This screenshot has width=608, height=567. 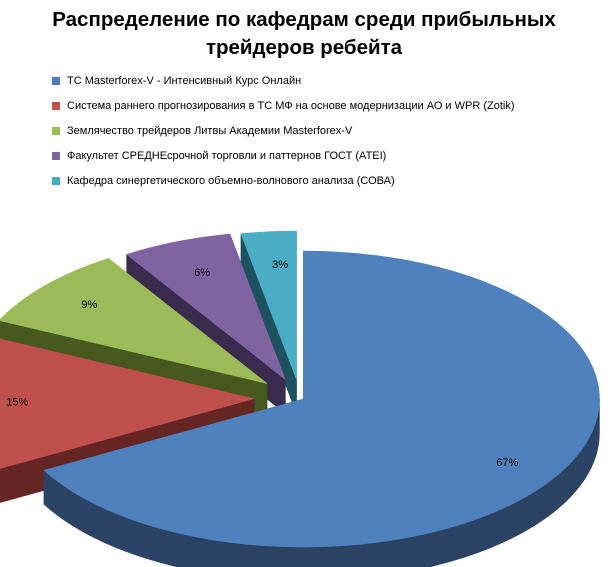 What do you see at coordinates (17, 402) in the screenshot?
I see `data-label: 15%` at bounding box center [17, 402].